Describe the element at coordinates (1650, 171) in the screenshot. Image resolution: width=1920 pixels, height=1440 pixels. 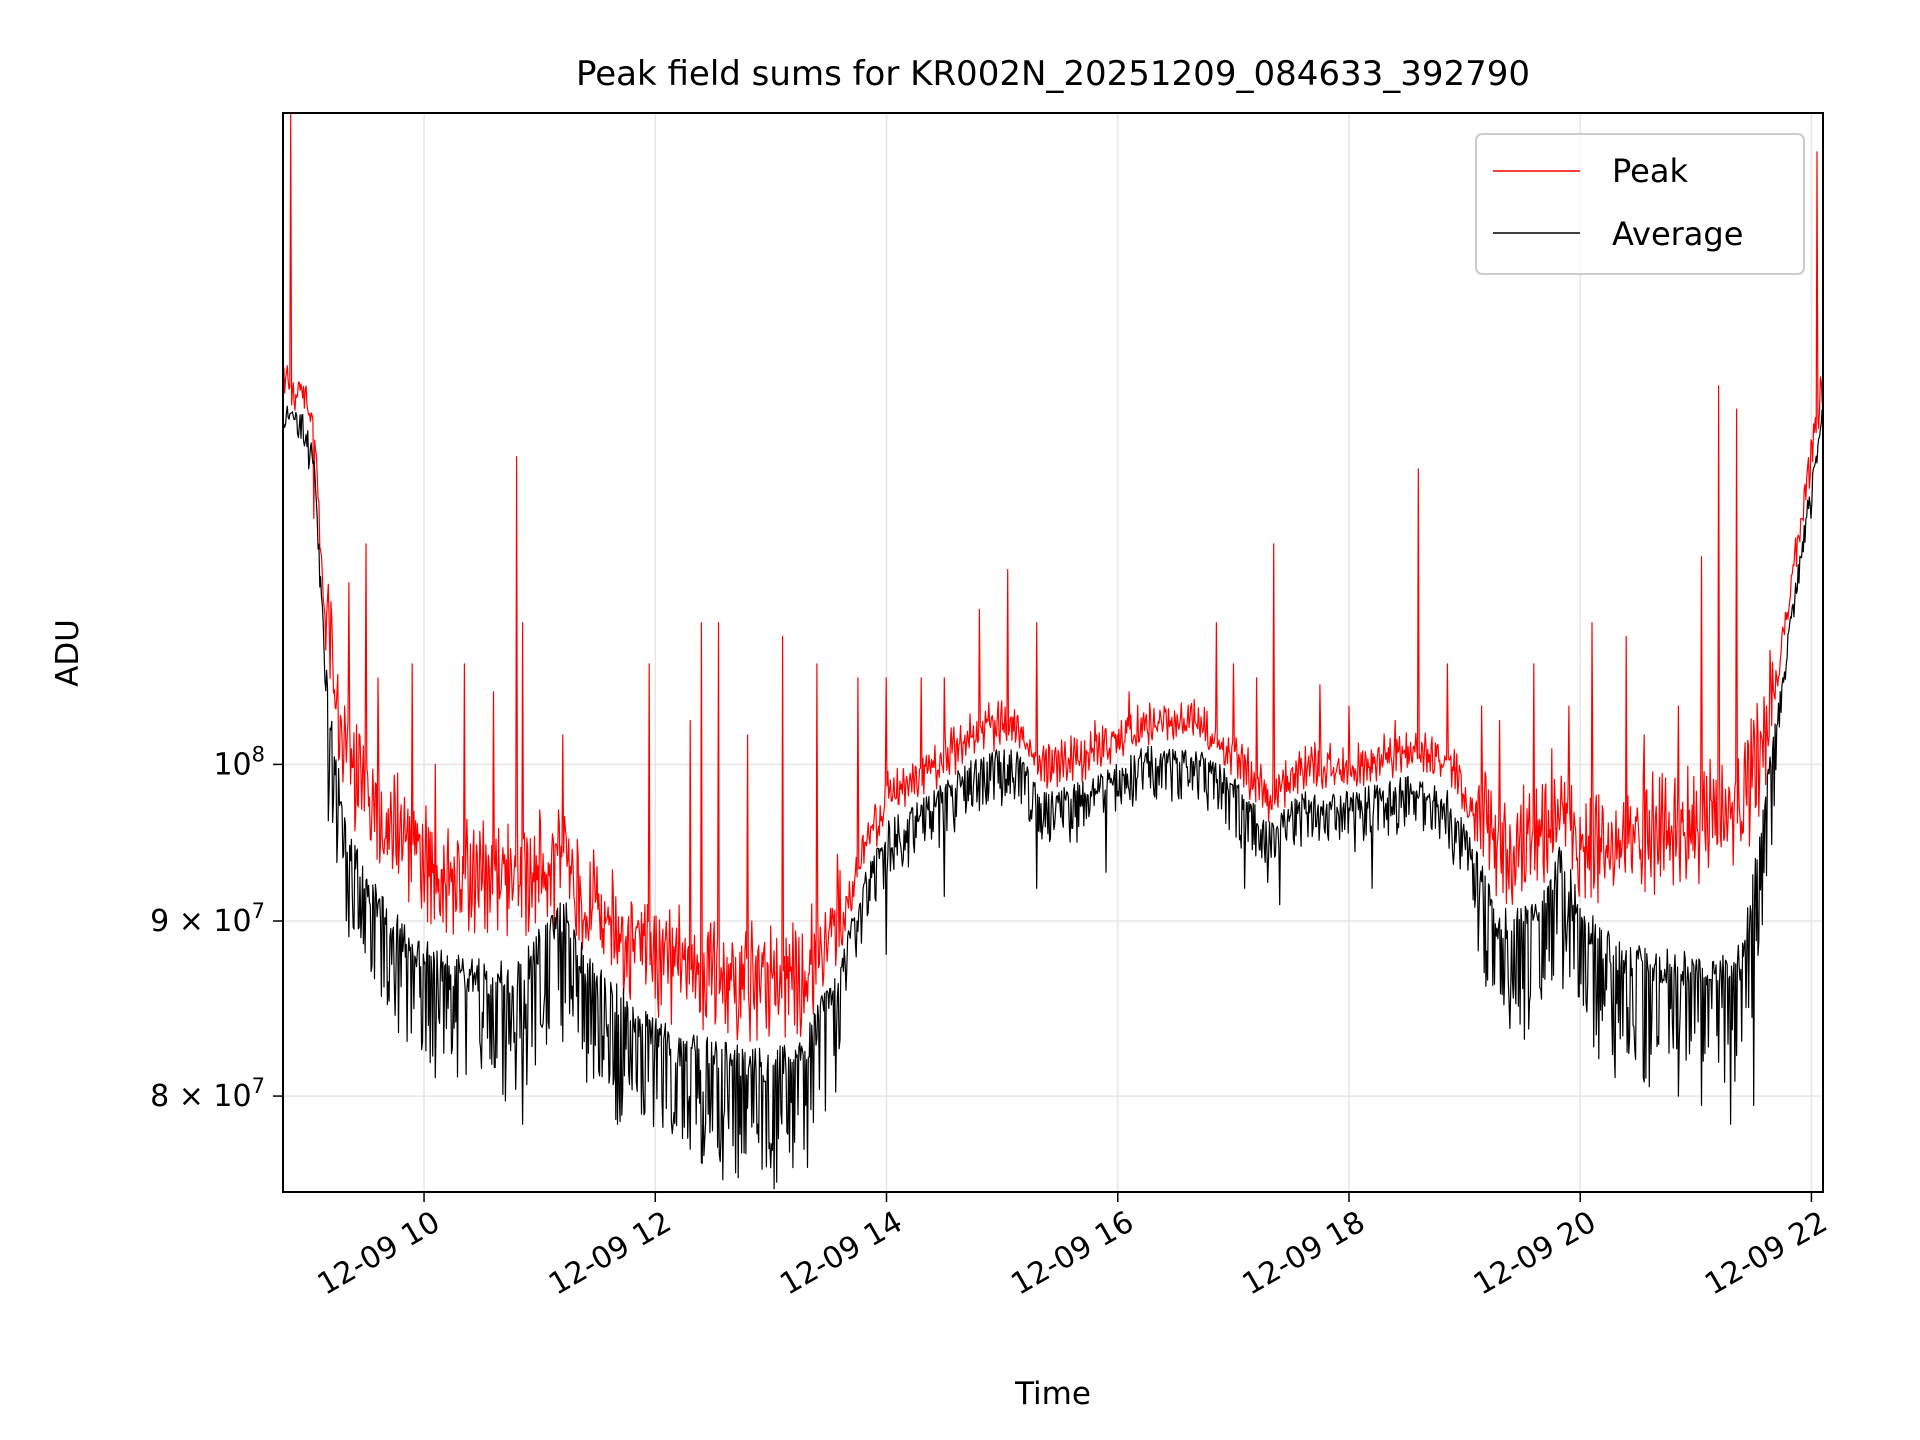
I see `legend-peak-label: Peak` at that location.